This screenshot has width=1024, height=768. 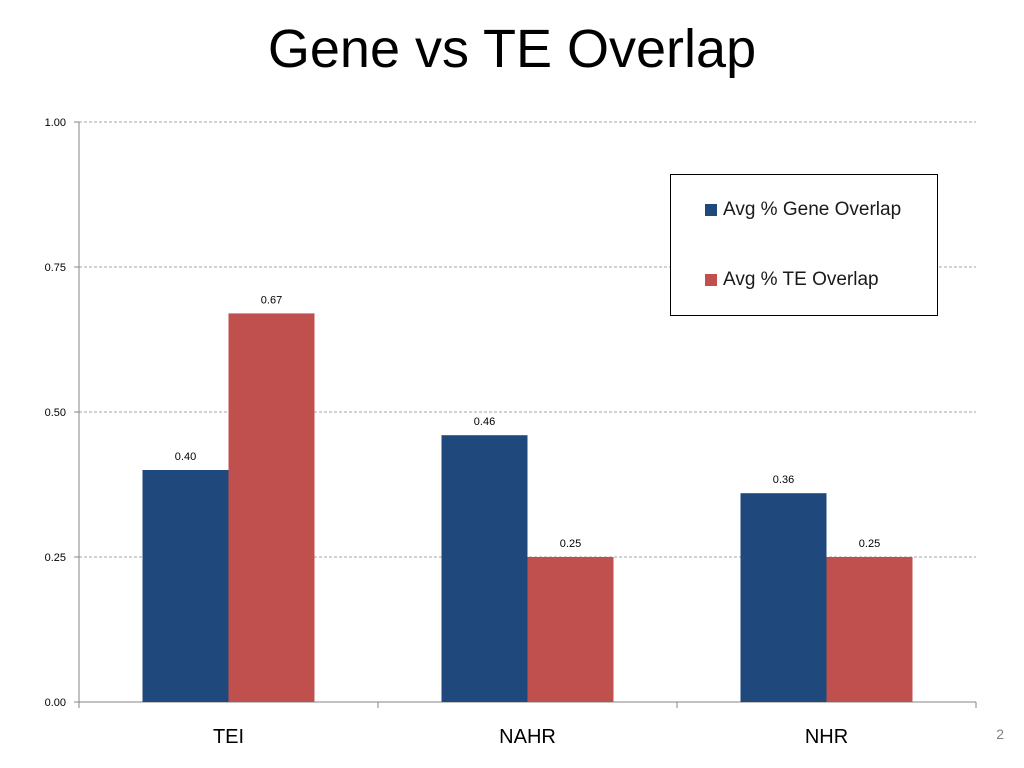 What do you see at coordinates (826, 737) in the screenshot?
I see `x-category-label: NHR` at bounding box center [826, 737].